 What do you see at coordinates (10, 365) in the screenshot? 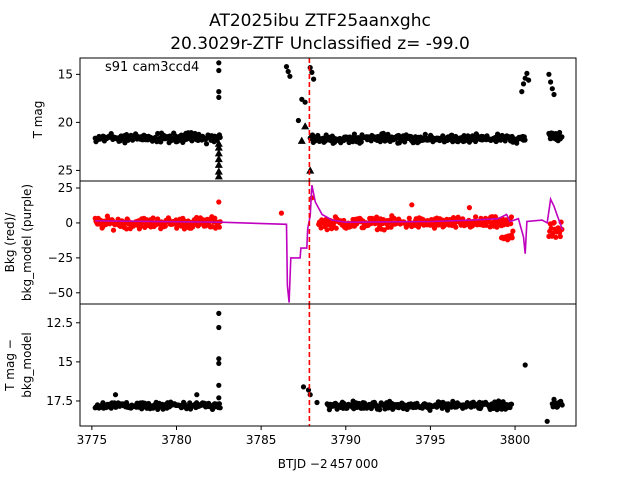
I see `y-axis-label-resid-line1: T mag −` at bounding box center [10, 365].